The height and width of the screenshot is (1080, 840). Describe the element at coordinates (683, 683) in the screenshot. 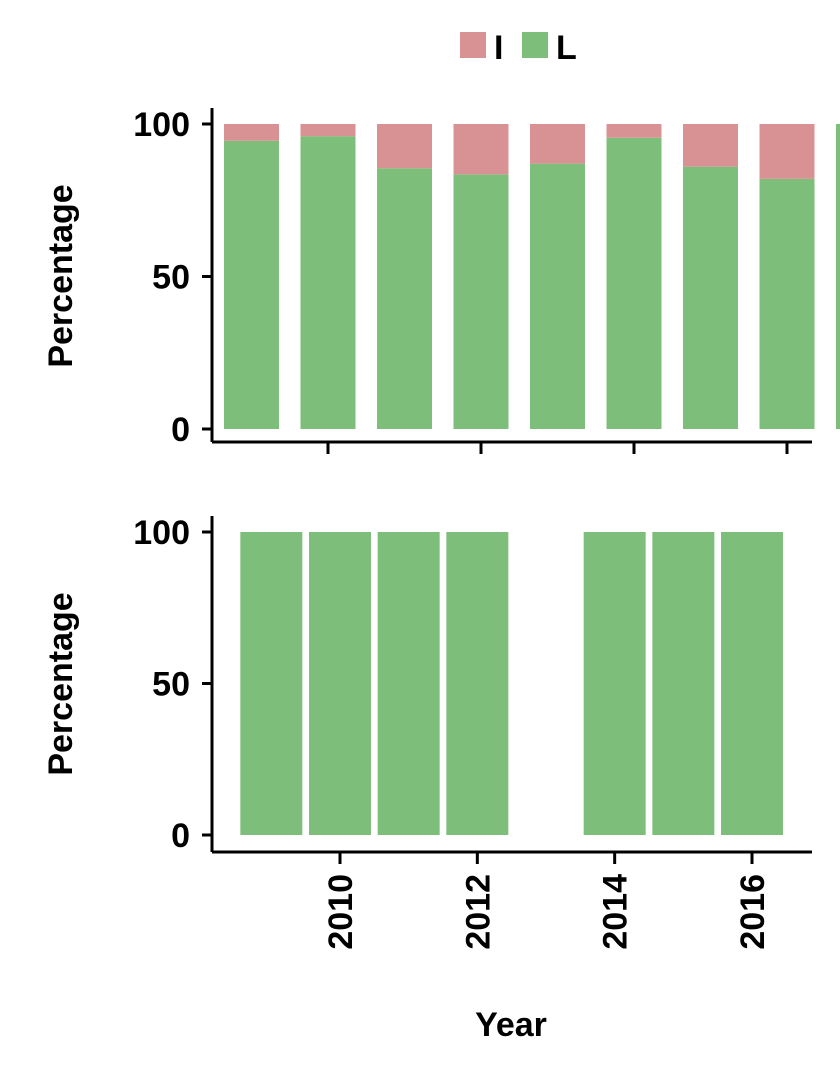

I see `bottom-bar-L-2015` at that location.